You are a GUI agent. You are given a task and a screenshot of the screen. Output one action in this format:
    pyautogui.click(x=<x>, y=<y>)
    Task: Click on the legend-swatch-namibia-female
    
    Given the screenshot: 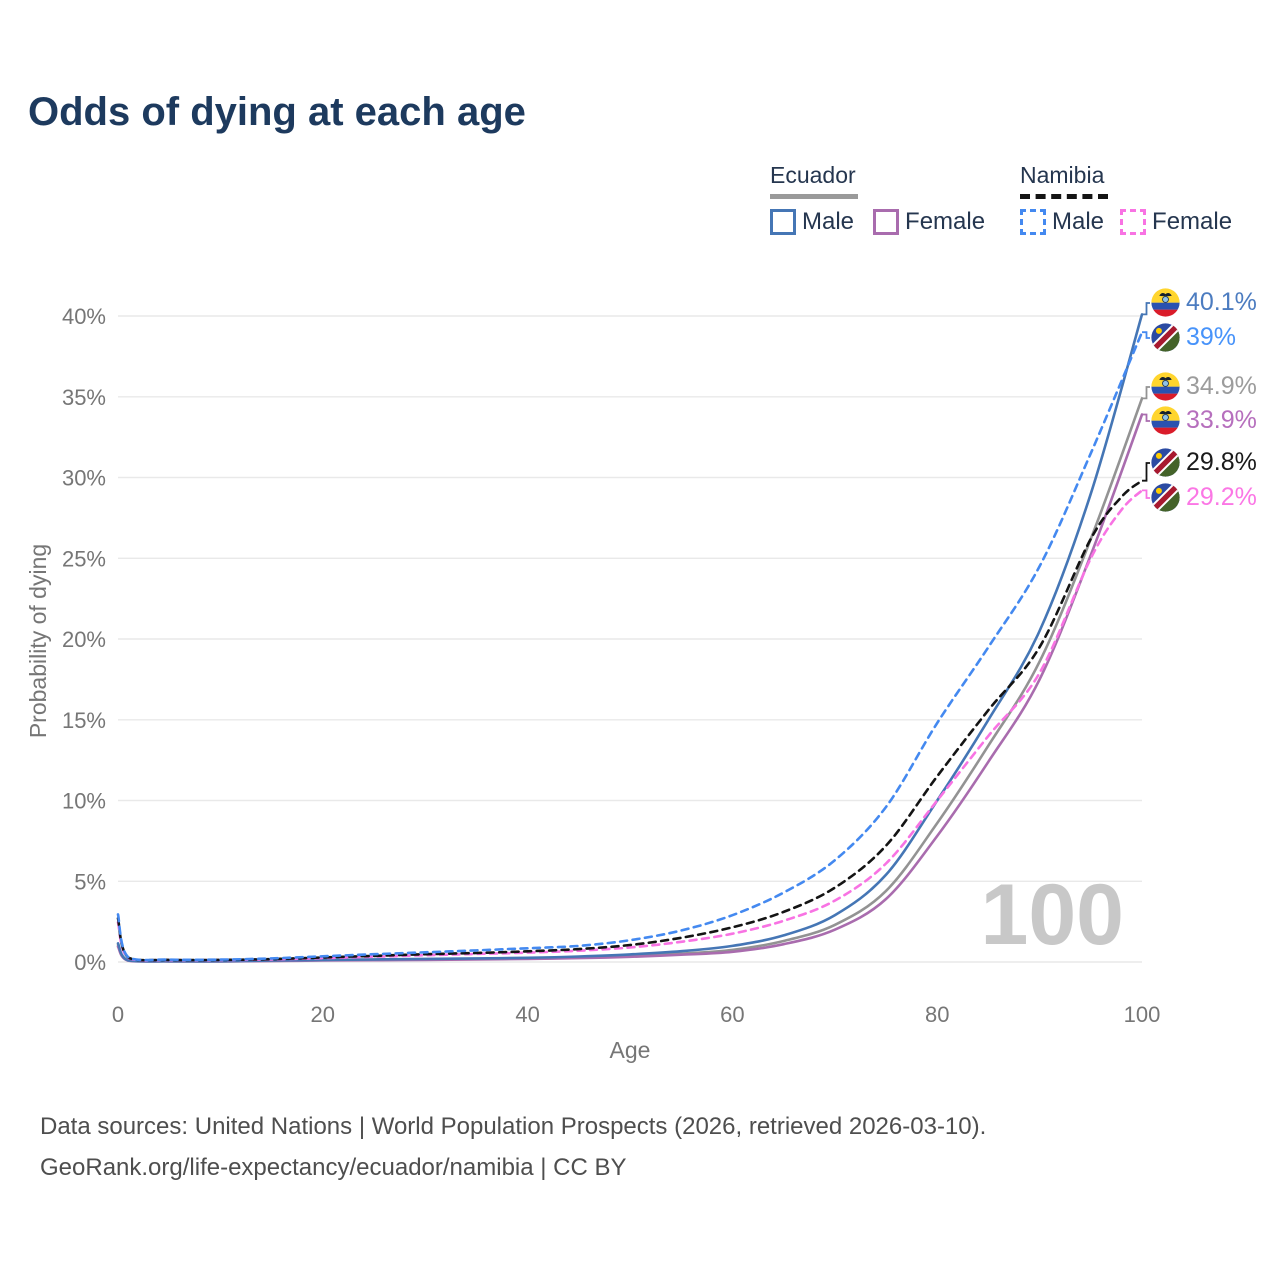 What is the action you would take?
    pyautogui.click(x=1133, y=222)
    